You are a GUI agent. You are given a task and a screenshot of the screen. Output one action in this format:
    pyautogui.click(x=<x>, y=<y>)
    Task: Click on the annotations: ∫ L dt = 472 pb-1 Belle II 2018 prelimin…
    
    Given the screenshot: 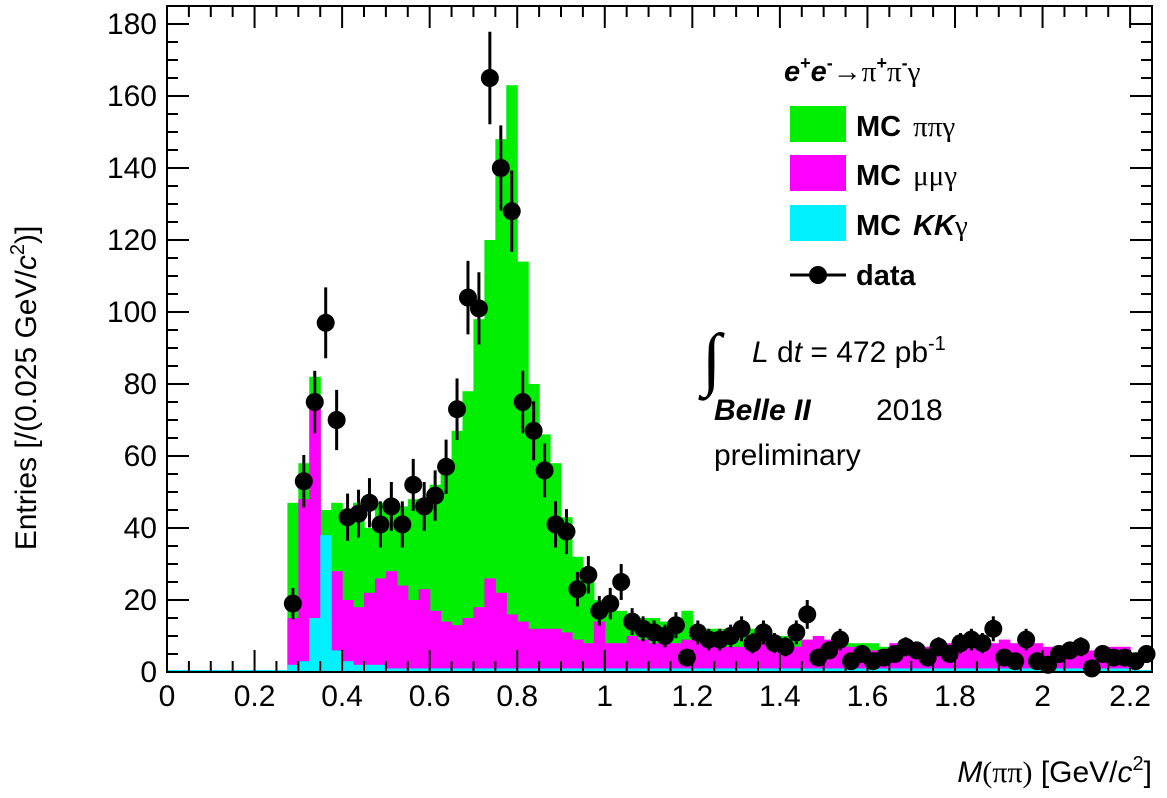 What is the action you would take?
    pyautogui.click(x=822, y=396)
    